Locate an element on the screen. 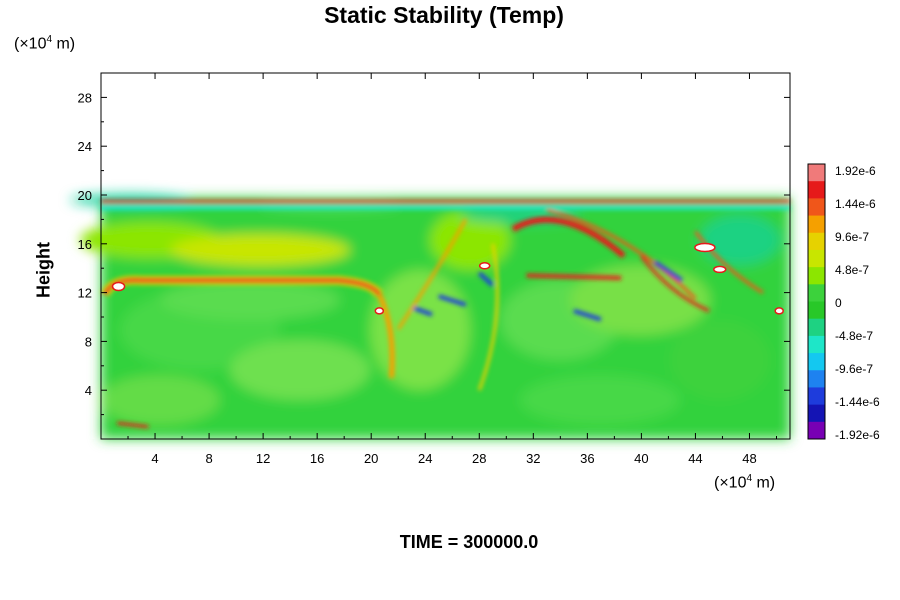 Image resolution: width=900 pixels, height=600 pixels. x-tick-label: 28 is located at coordinates (479, 458).